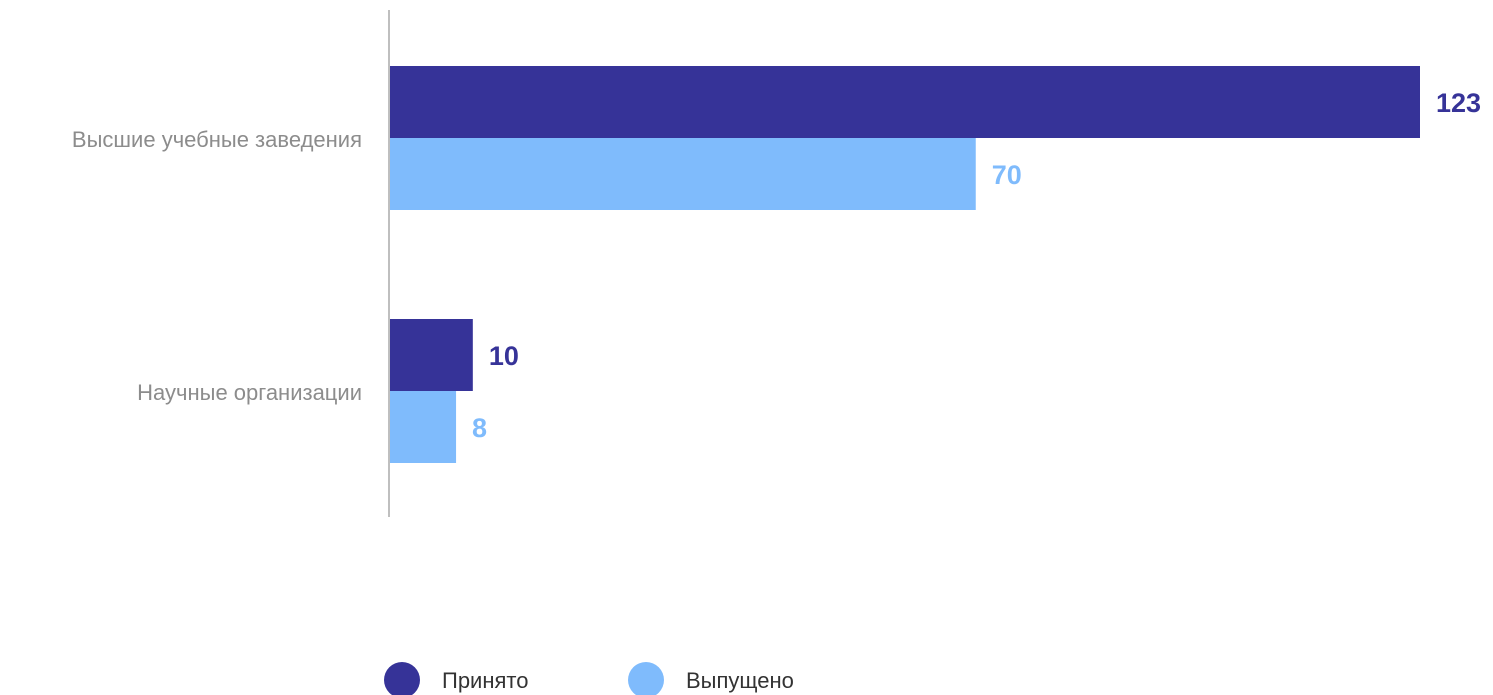  Describe the element at coordinates (485, 680) in the screenshot. I see `legend-label: Принято` at that location.